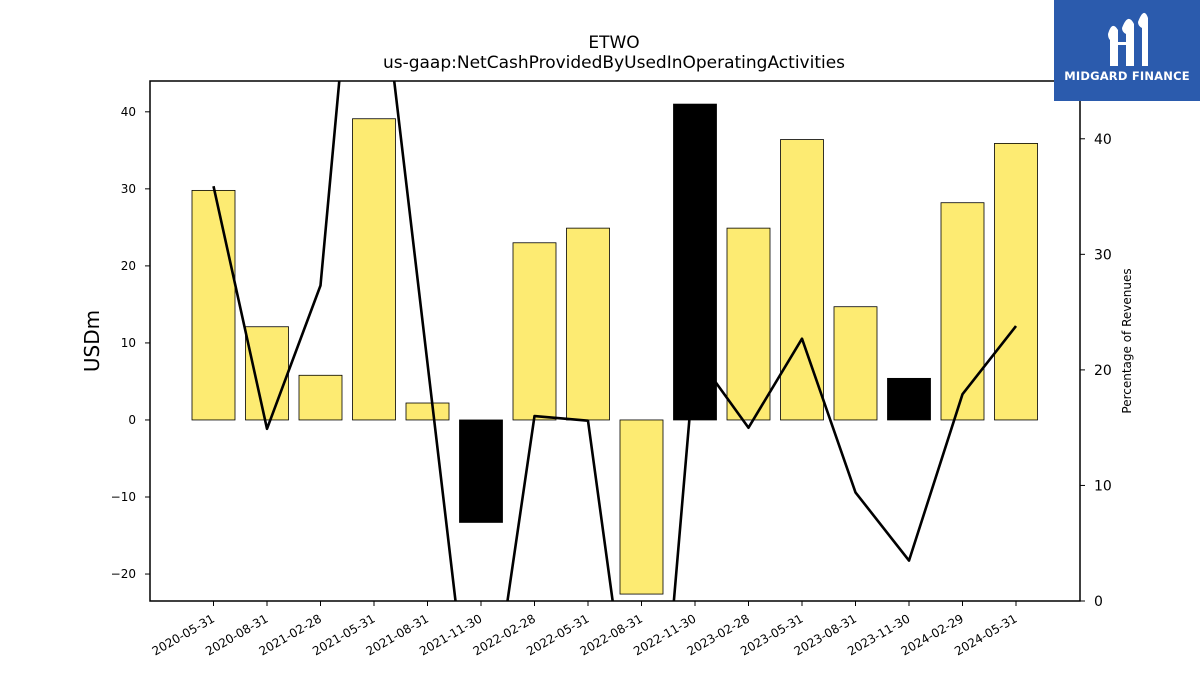 This screenshot has height=675, width=1200. What do you see at coordinates (132, 420) in the screenshot?
I see `y-tick-label: 0` at bounding box center [132, 420].